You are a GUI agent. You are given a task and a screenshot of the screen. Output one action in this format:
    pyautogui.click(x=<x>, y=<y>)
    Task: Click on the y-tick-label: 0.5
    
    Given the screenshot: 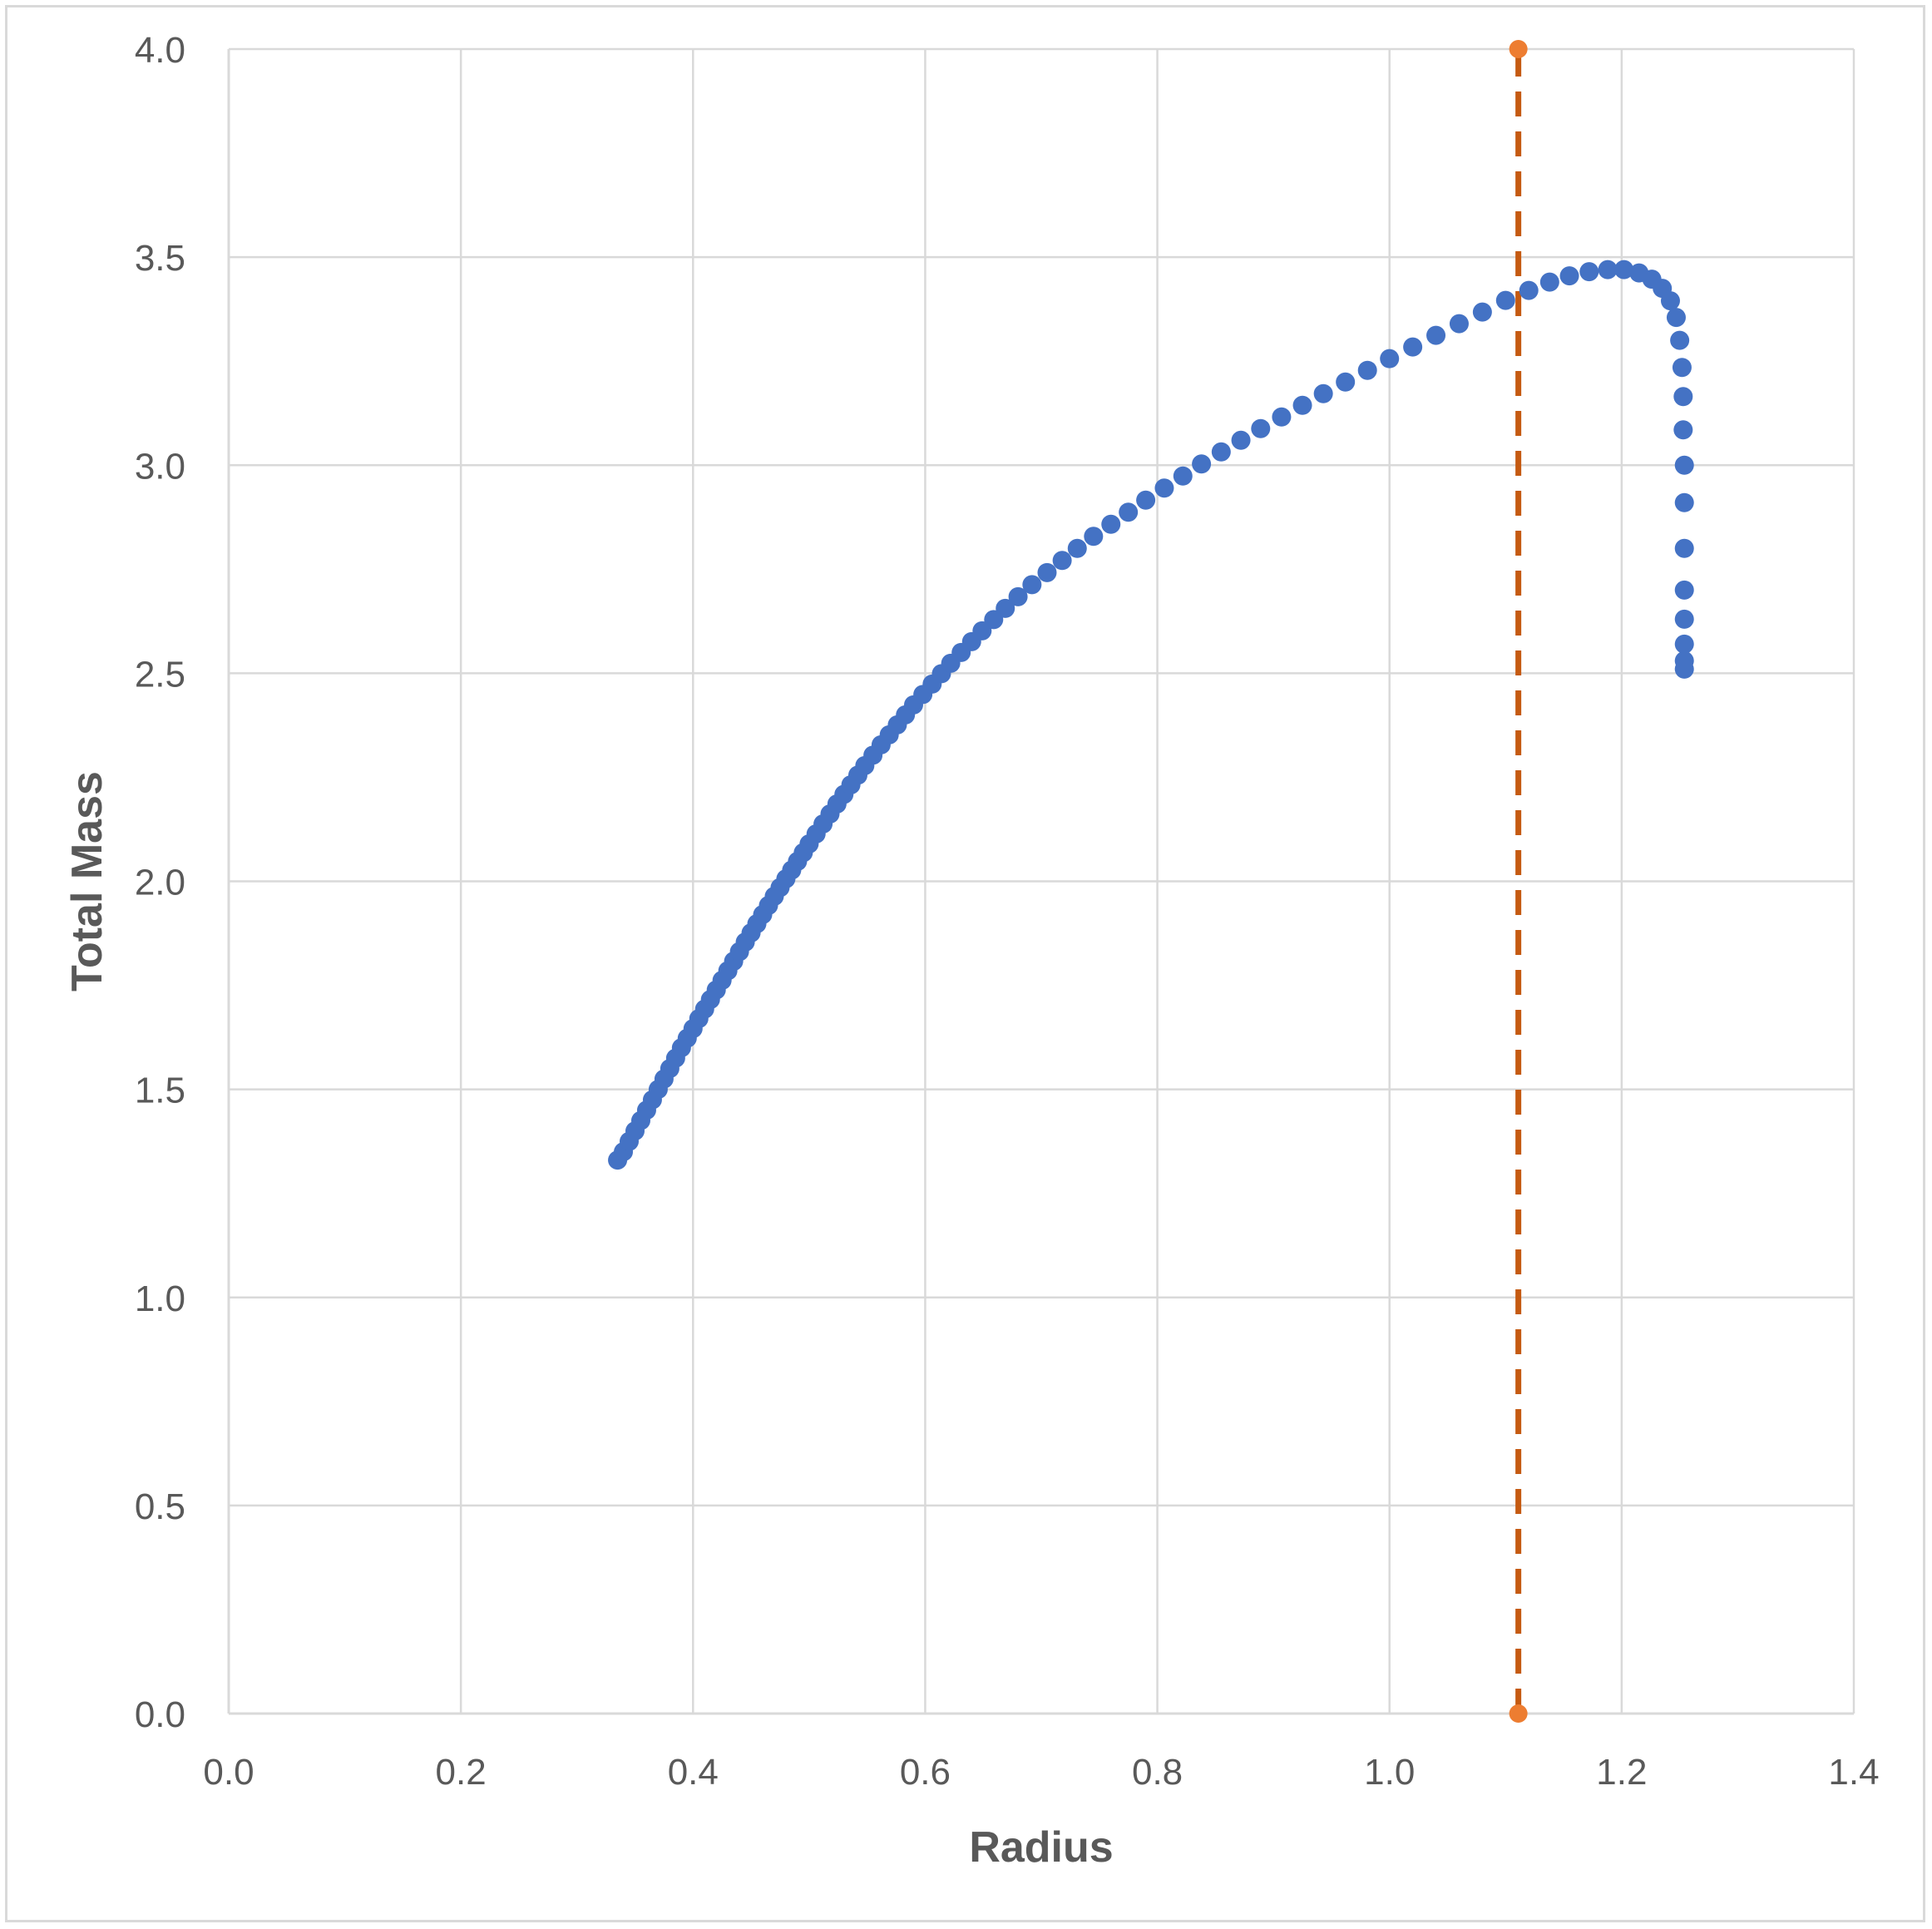 What is the action you would take?
    pyautogui.click(x=160, y=1506)
    